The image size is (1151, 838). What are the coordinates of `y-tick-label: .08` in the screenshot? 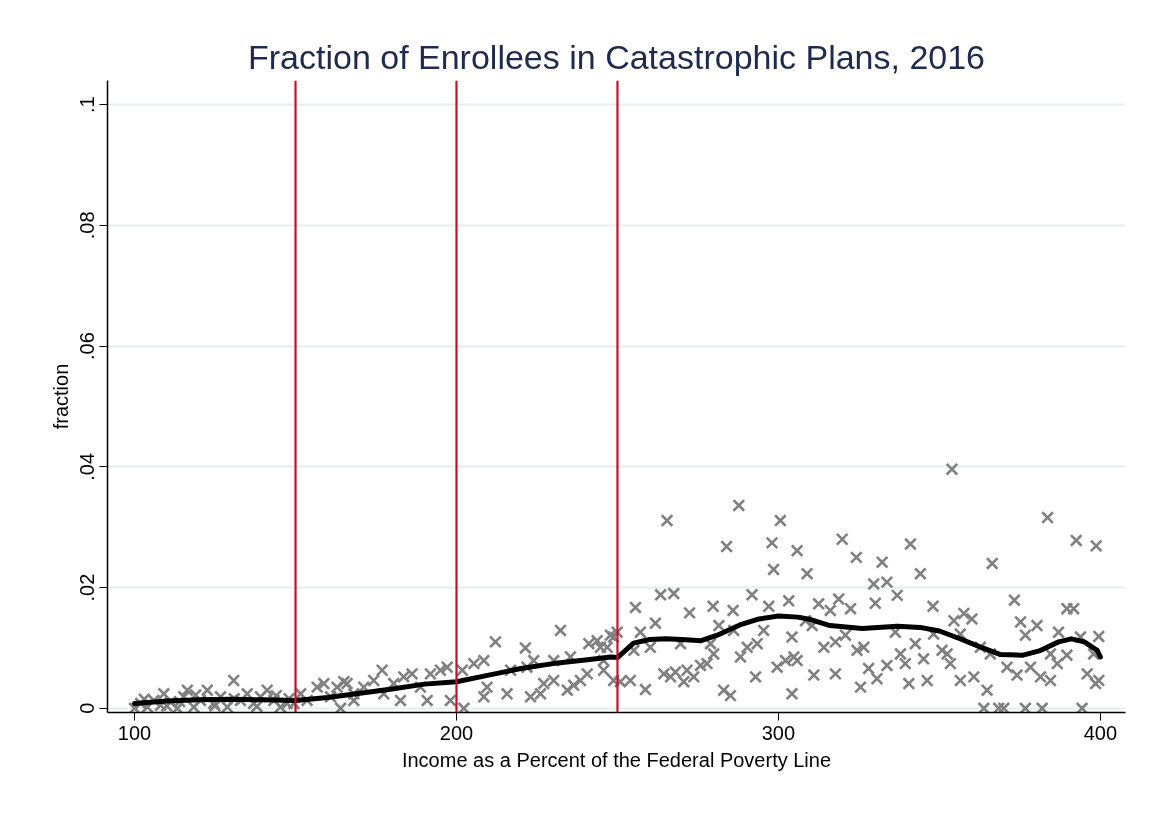 It's located at (87, 225).